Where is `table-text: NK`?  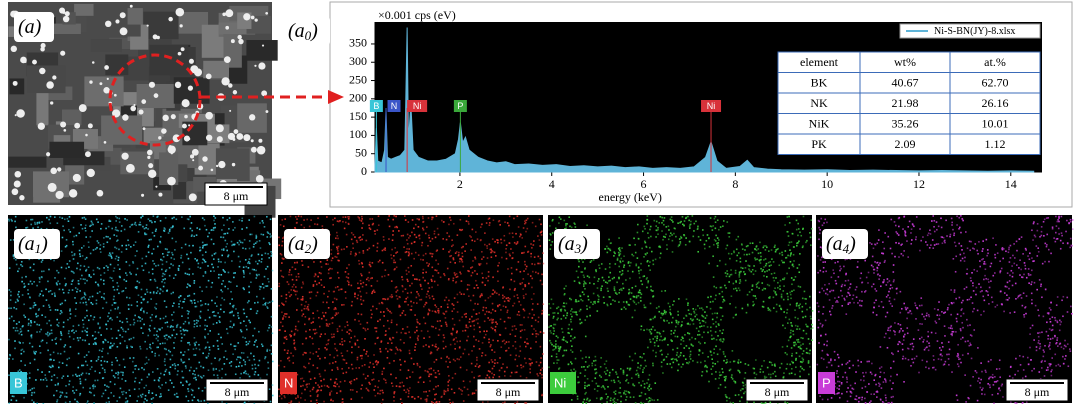
table-text: NK is located at coordinates (819, 103).